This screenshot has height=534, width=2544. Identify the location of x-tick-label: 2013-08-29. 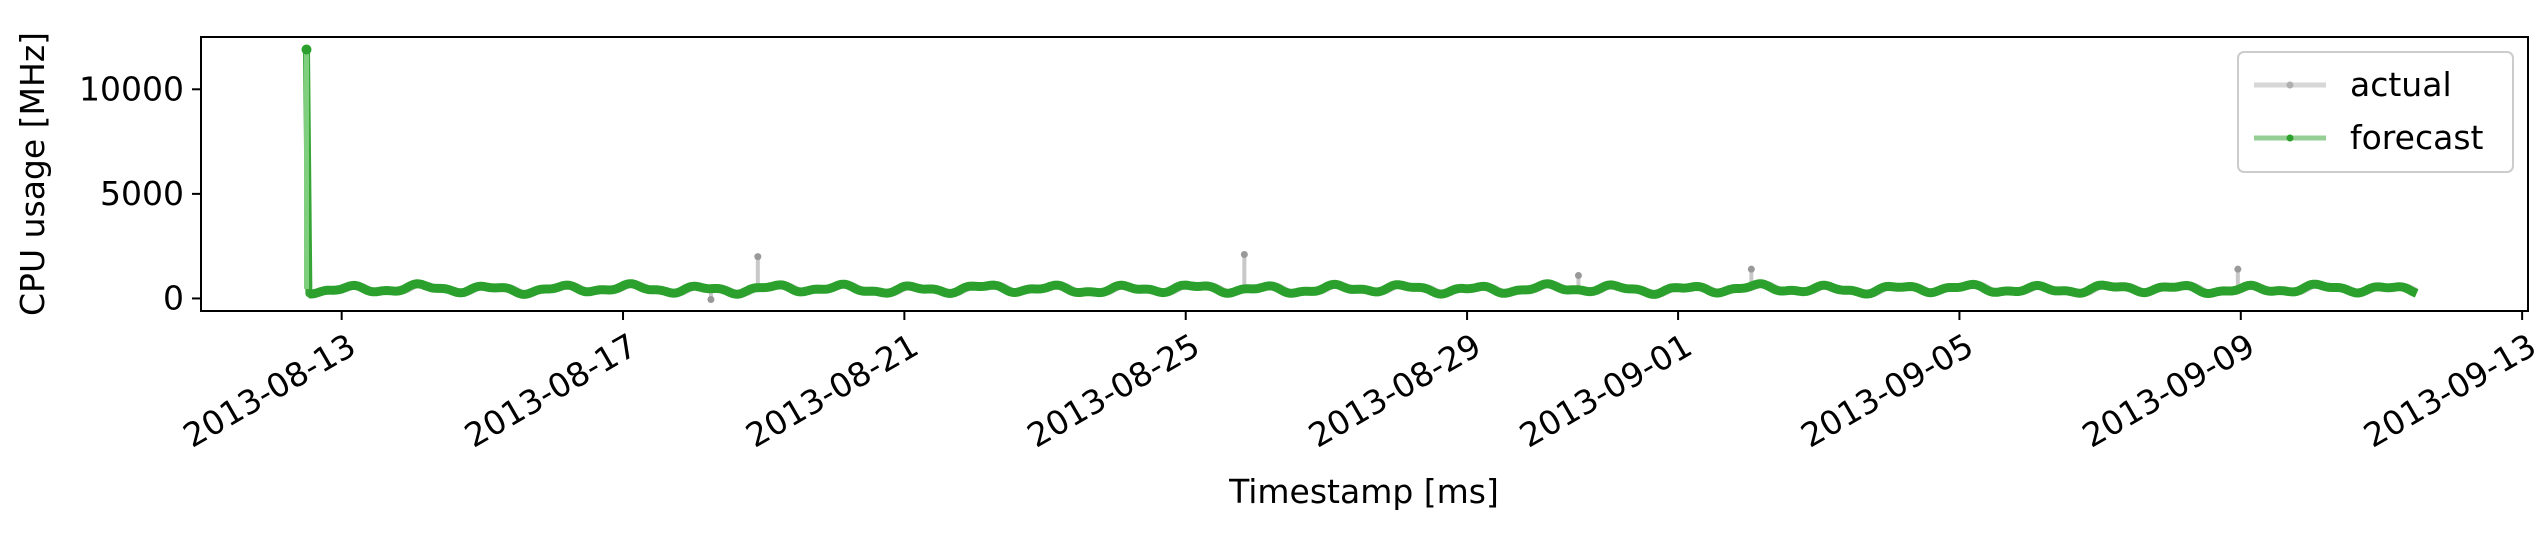
(1395, 391).